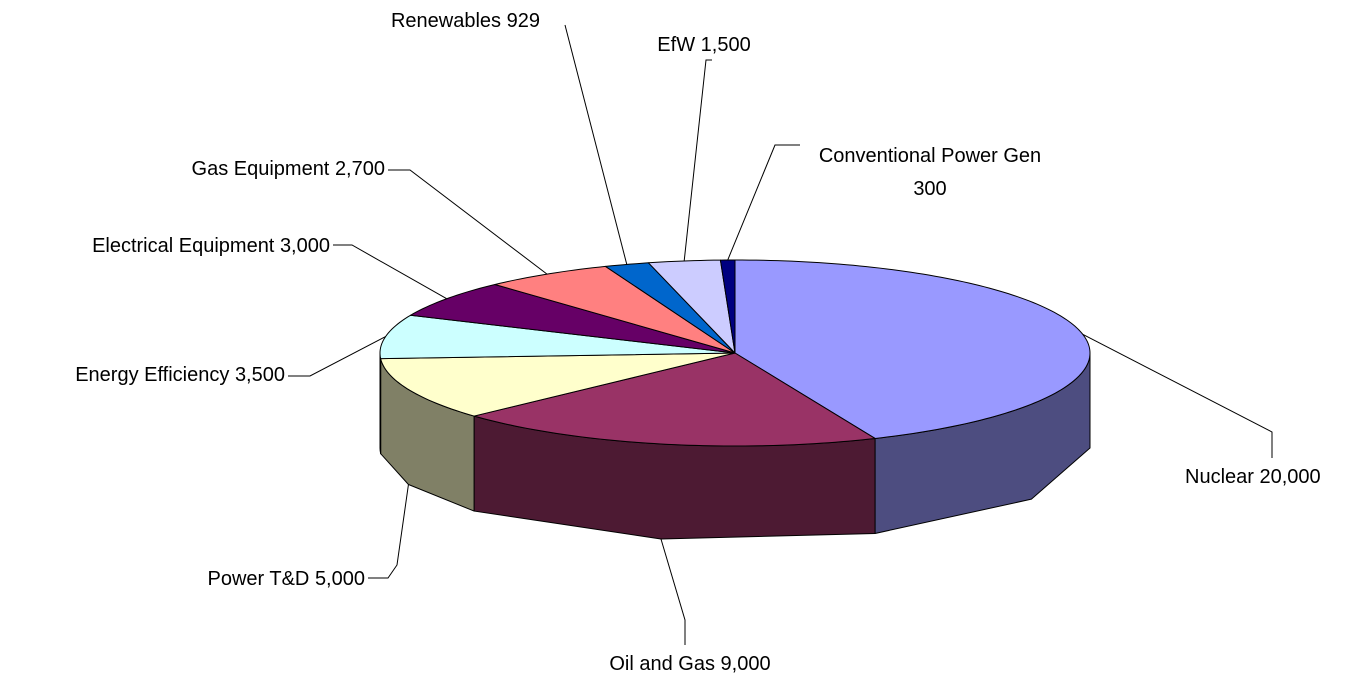 This screenshot has width=1367, height=685. I want to click on label-value: 2,700, so click(360, 169).